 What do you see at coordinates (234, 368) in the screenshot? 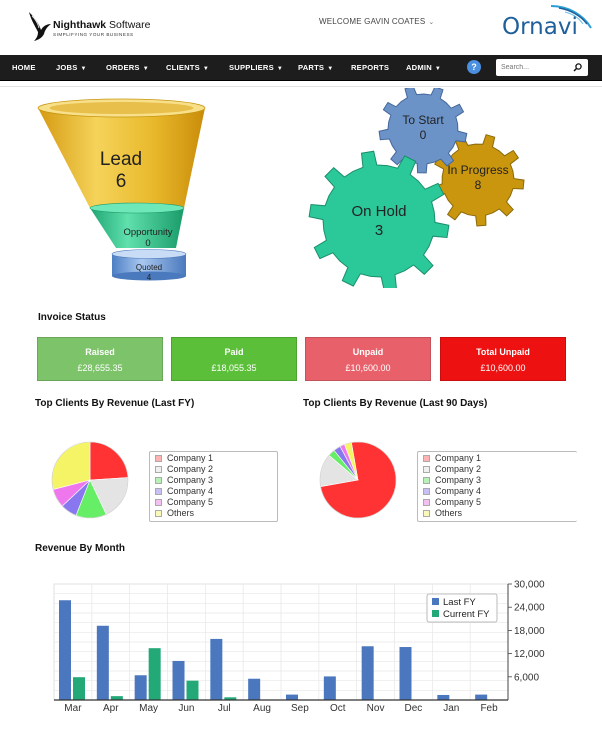
I see `invoice-paid-value: £18,055.35` at bounding box center [234, 368].